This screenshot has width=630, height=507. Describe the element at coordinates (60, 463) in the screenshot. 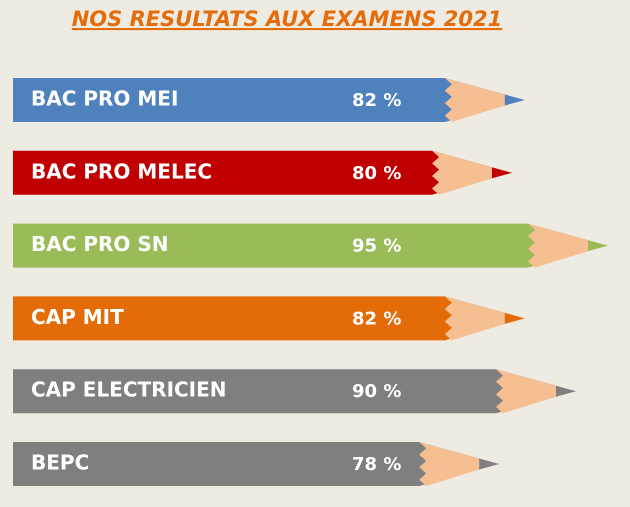

I see `category-label: BEPC` at that location.